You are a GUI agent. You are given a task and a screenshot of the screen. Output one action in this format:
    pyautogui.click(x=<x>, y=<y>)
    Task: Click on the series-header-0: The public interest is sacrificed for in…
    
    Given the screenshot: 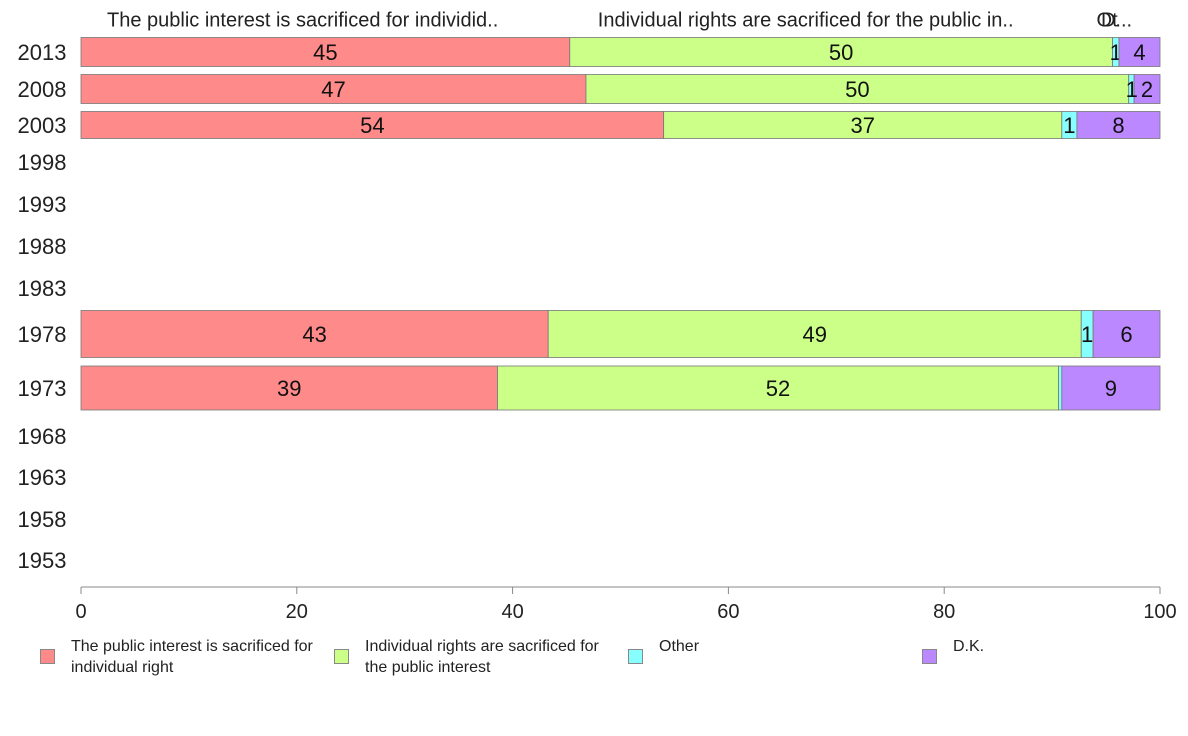 What is the action you would take?
    pyautogui.click(x=302, y=21)
    